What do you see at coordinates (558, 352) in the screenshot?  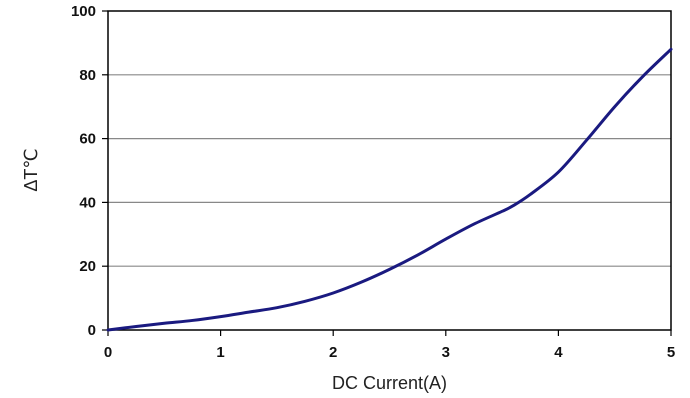 I see `x-tick-label: 4` at bounding box center [558, 352].